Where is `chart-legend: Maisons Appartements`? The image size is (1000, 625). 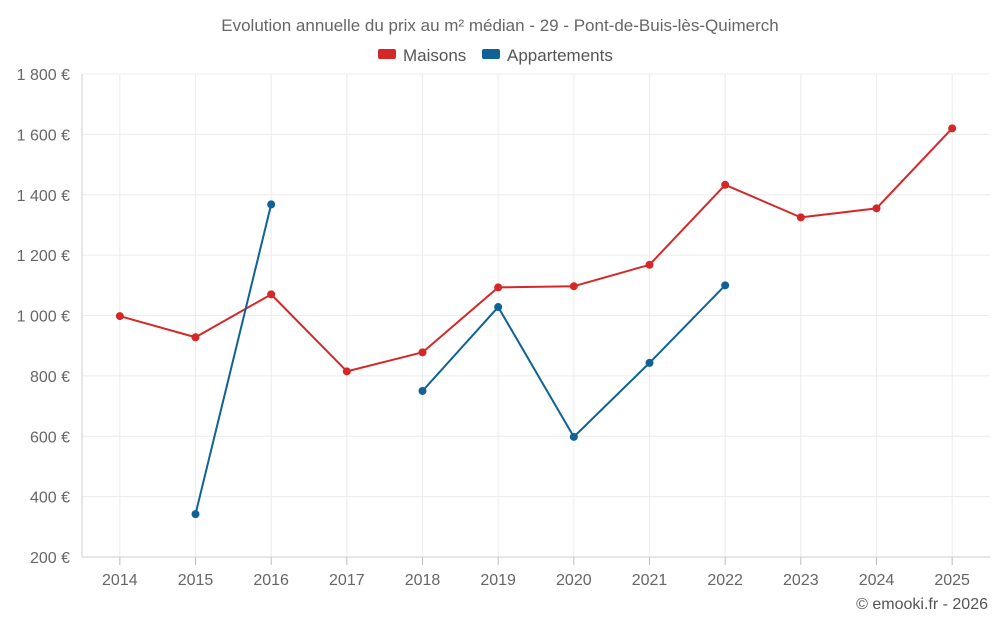
chart-legend: Maisons Appartements is located at coordinates (495, 55).